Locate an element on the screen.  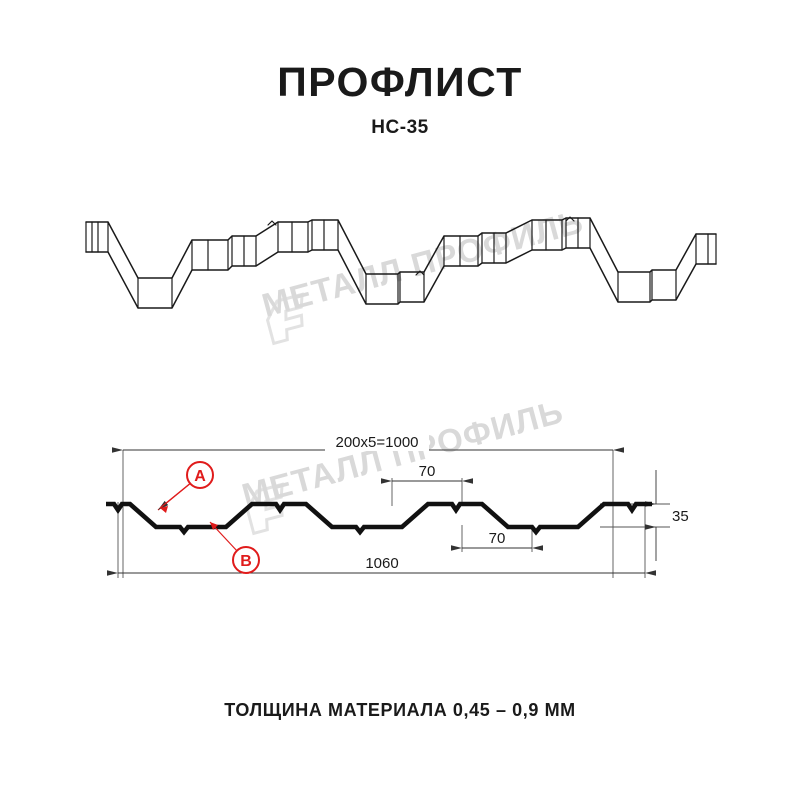
page-title: ПРОФЛИСТ is located at coordinates (400, 82).